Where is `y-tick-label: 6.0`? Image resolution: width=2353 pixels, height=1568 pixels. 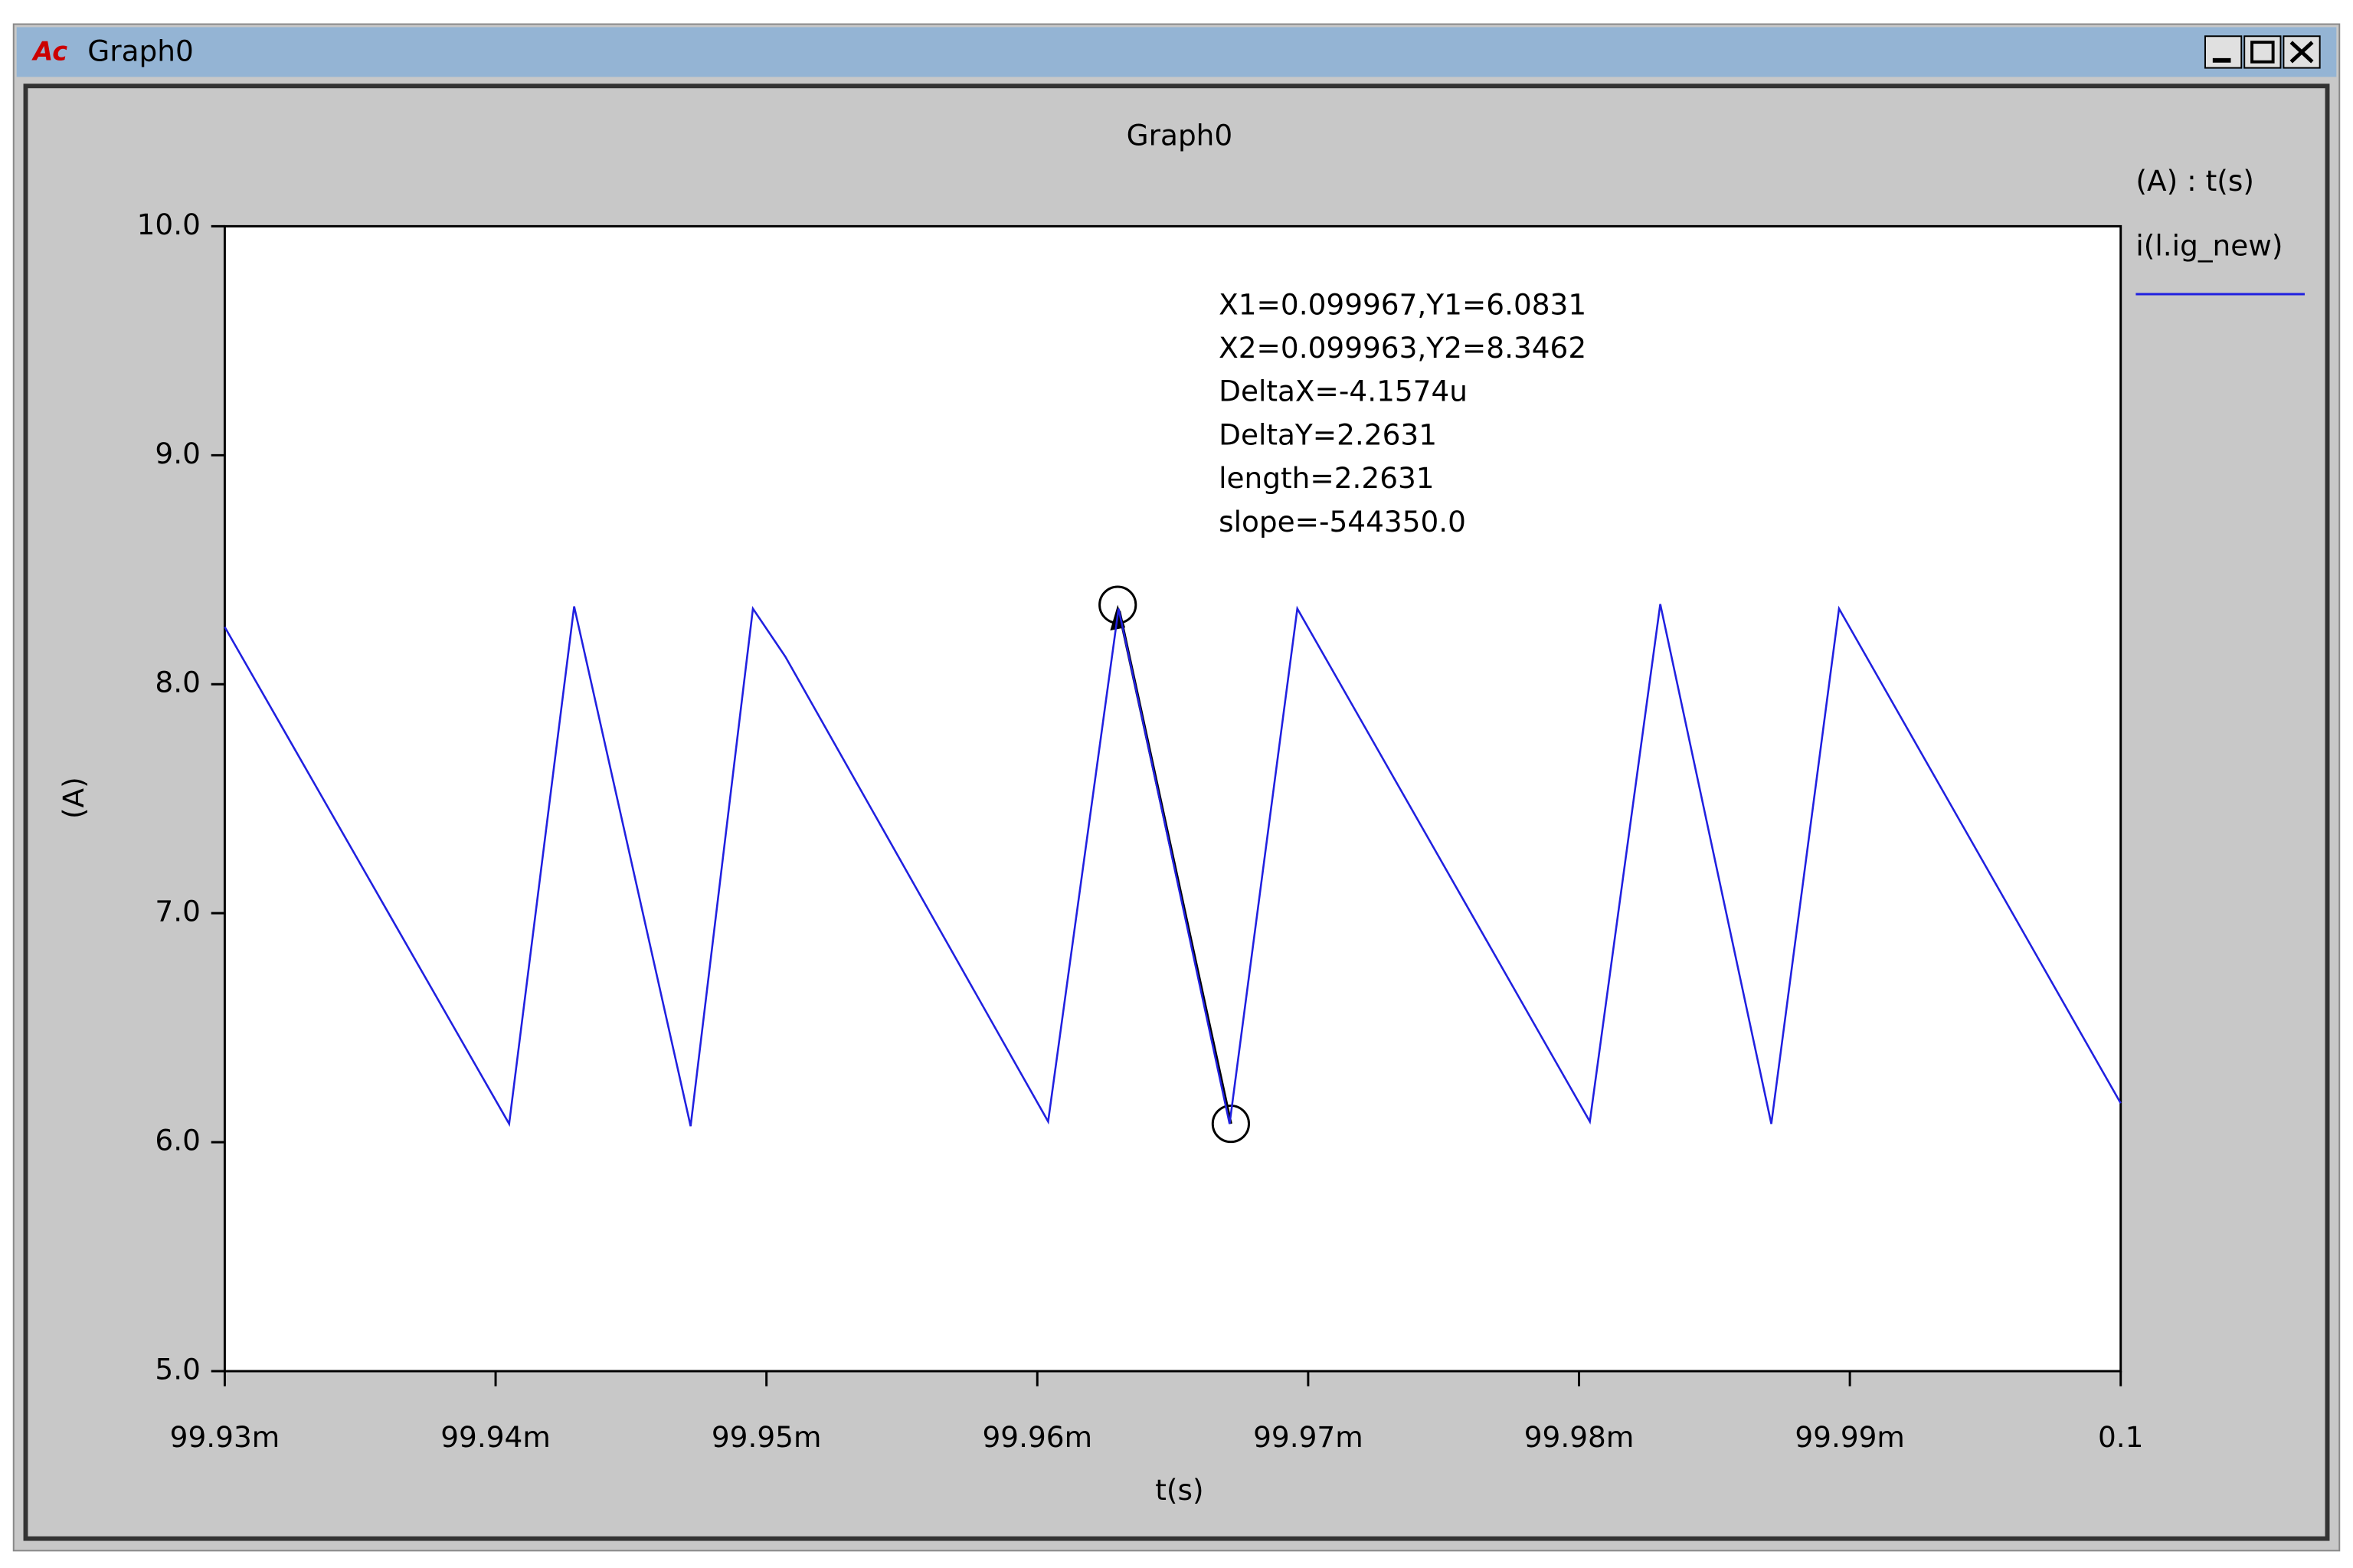 y-tick-label: 6.0 is located at coordinates (178, 1140).